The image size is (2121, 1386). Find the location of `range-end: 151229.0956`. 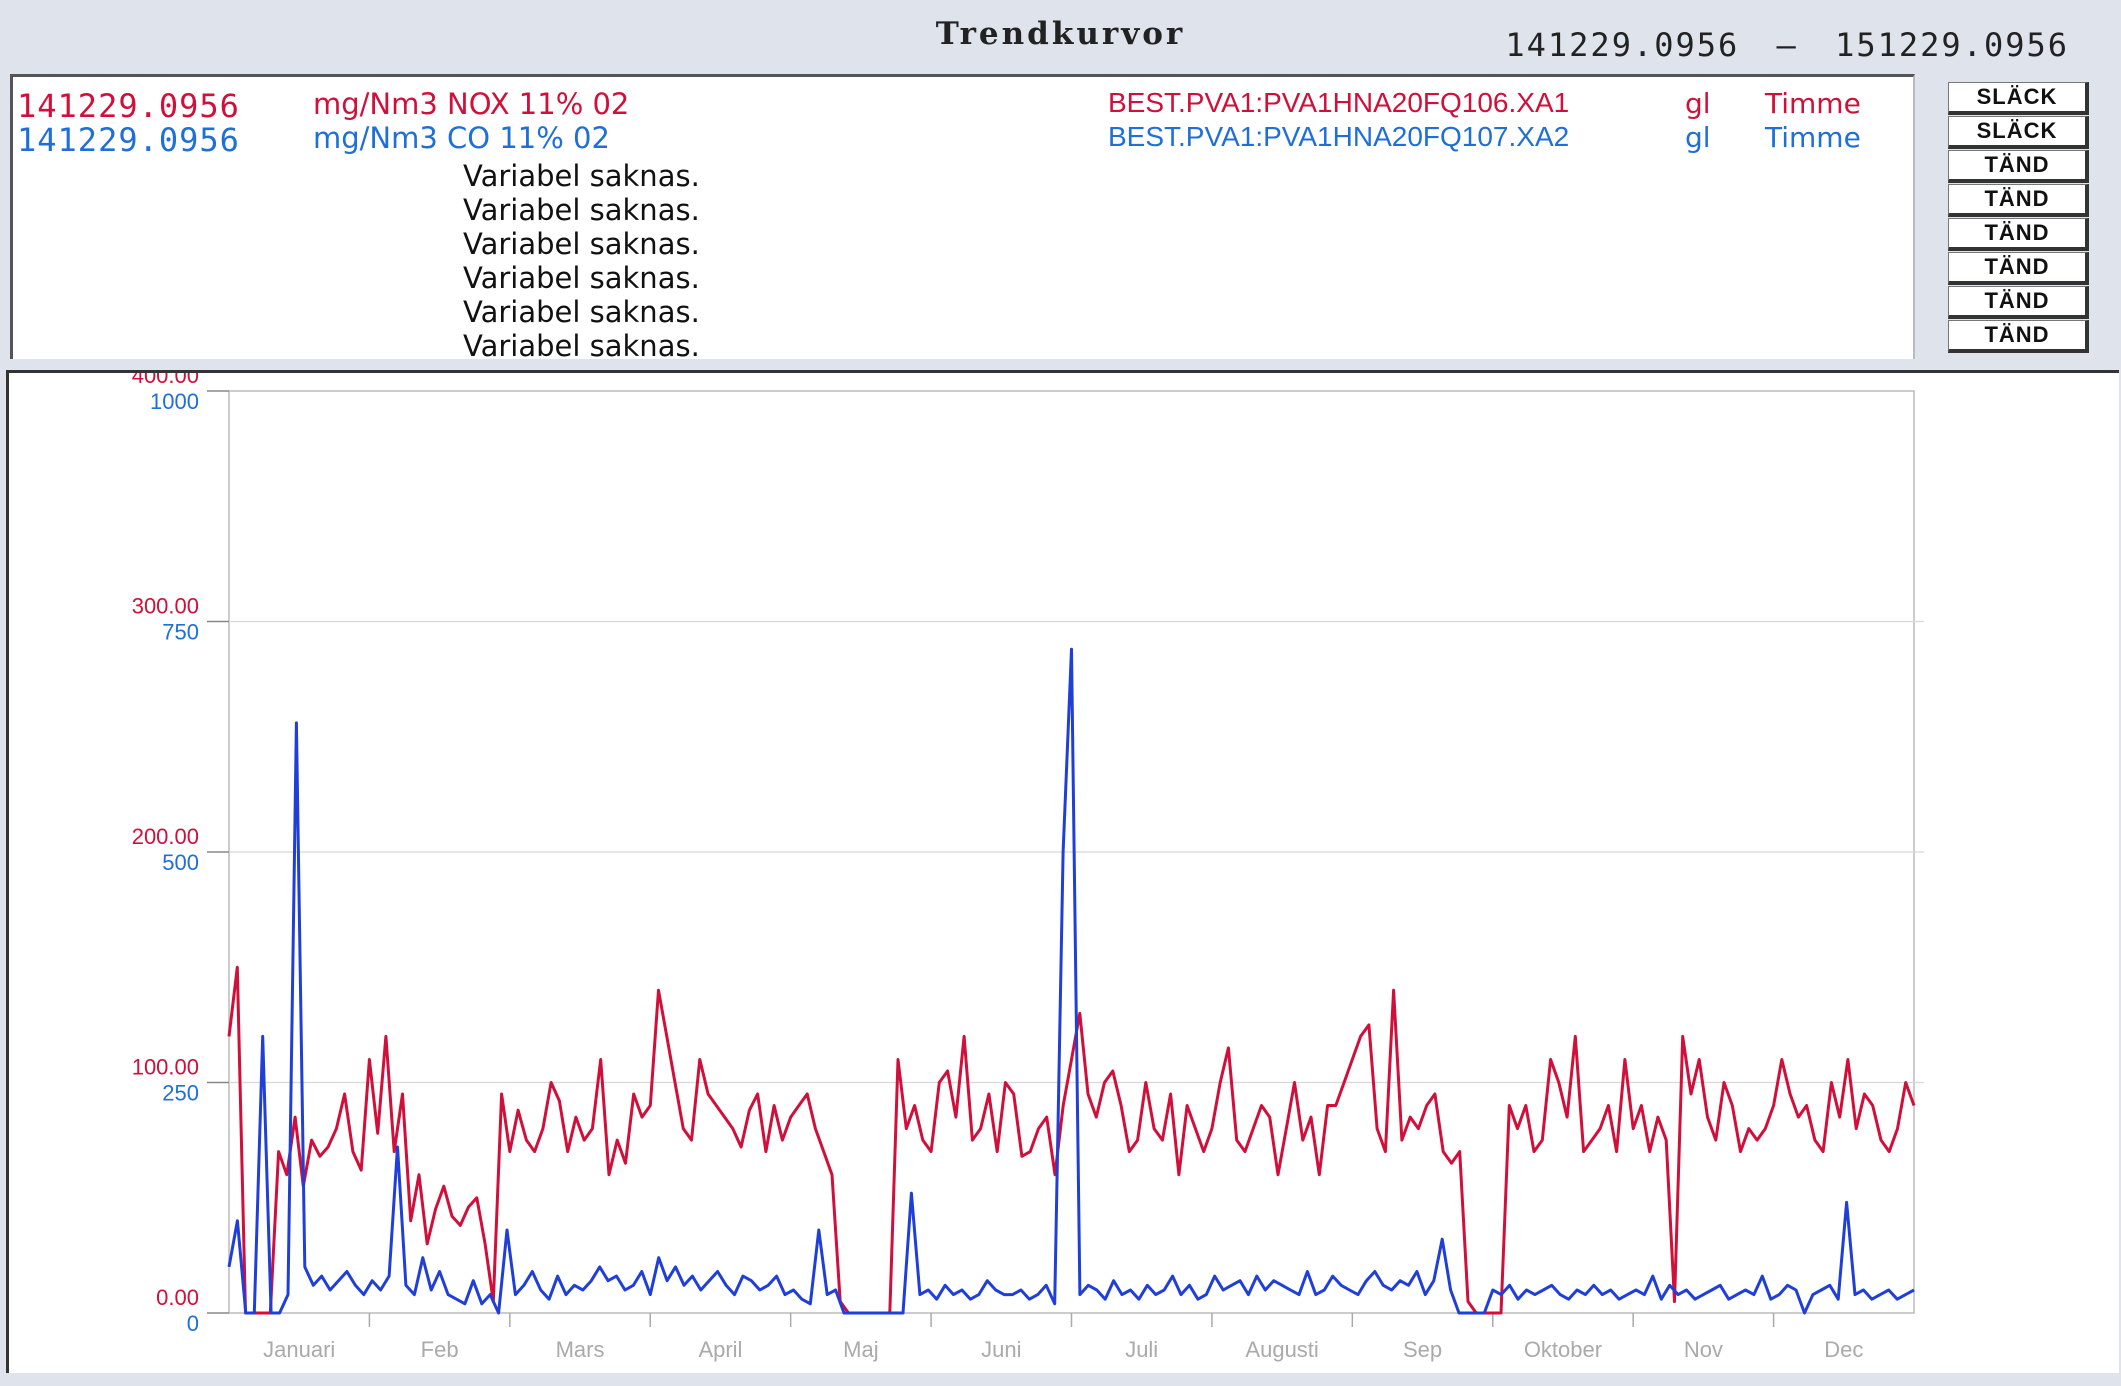

range-end: 151229.0956 is located at coordinates (1952, 45).